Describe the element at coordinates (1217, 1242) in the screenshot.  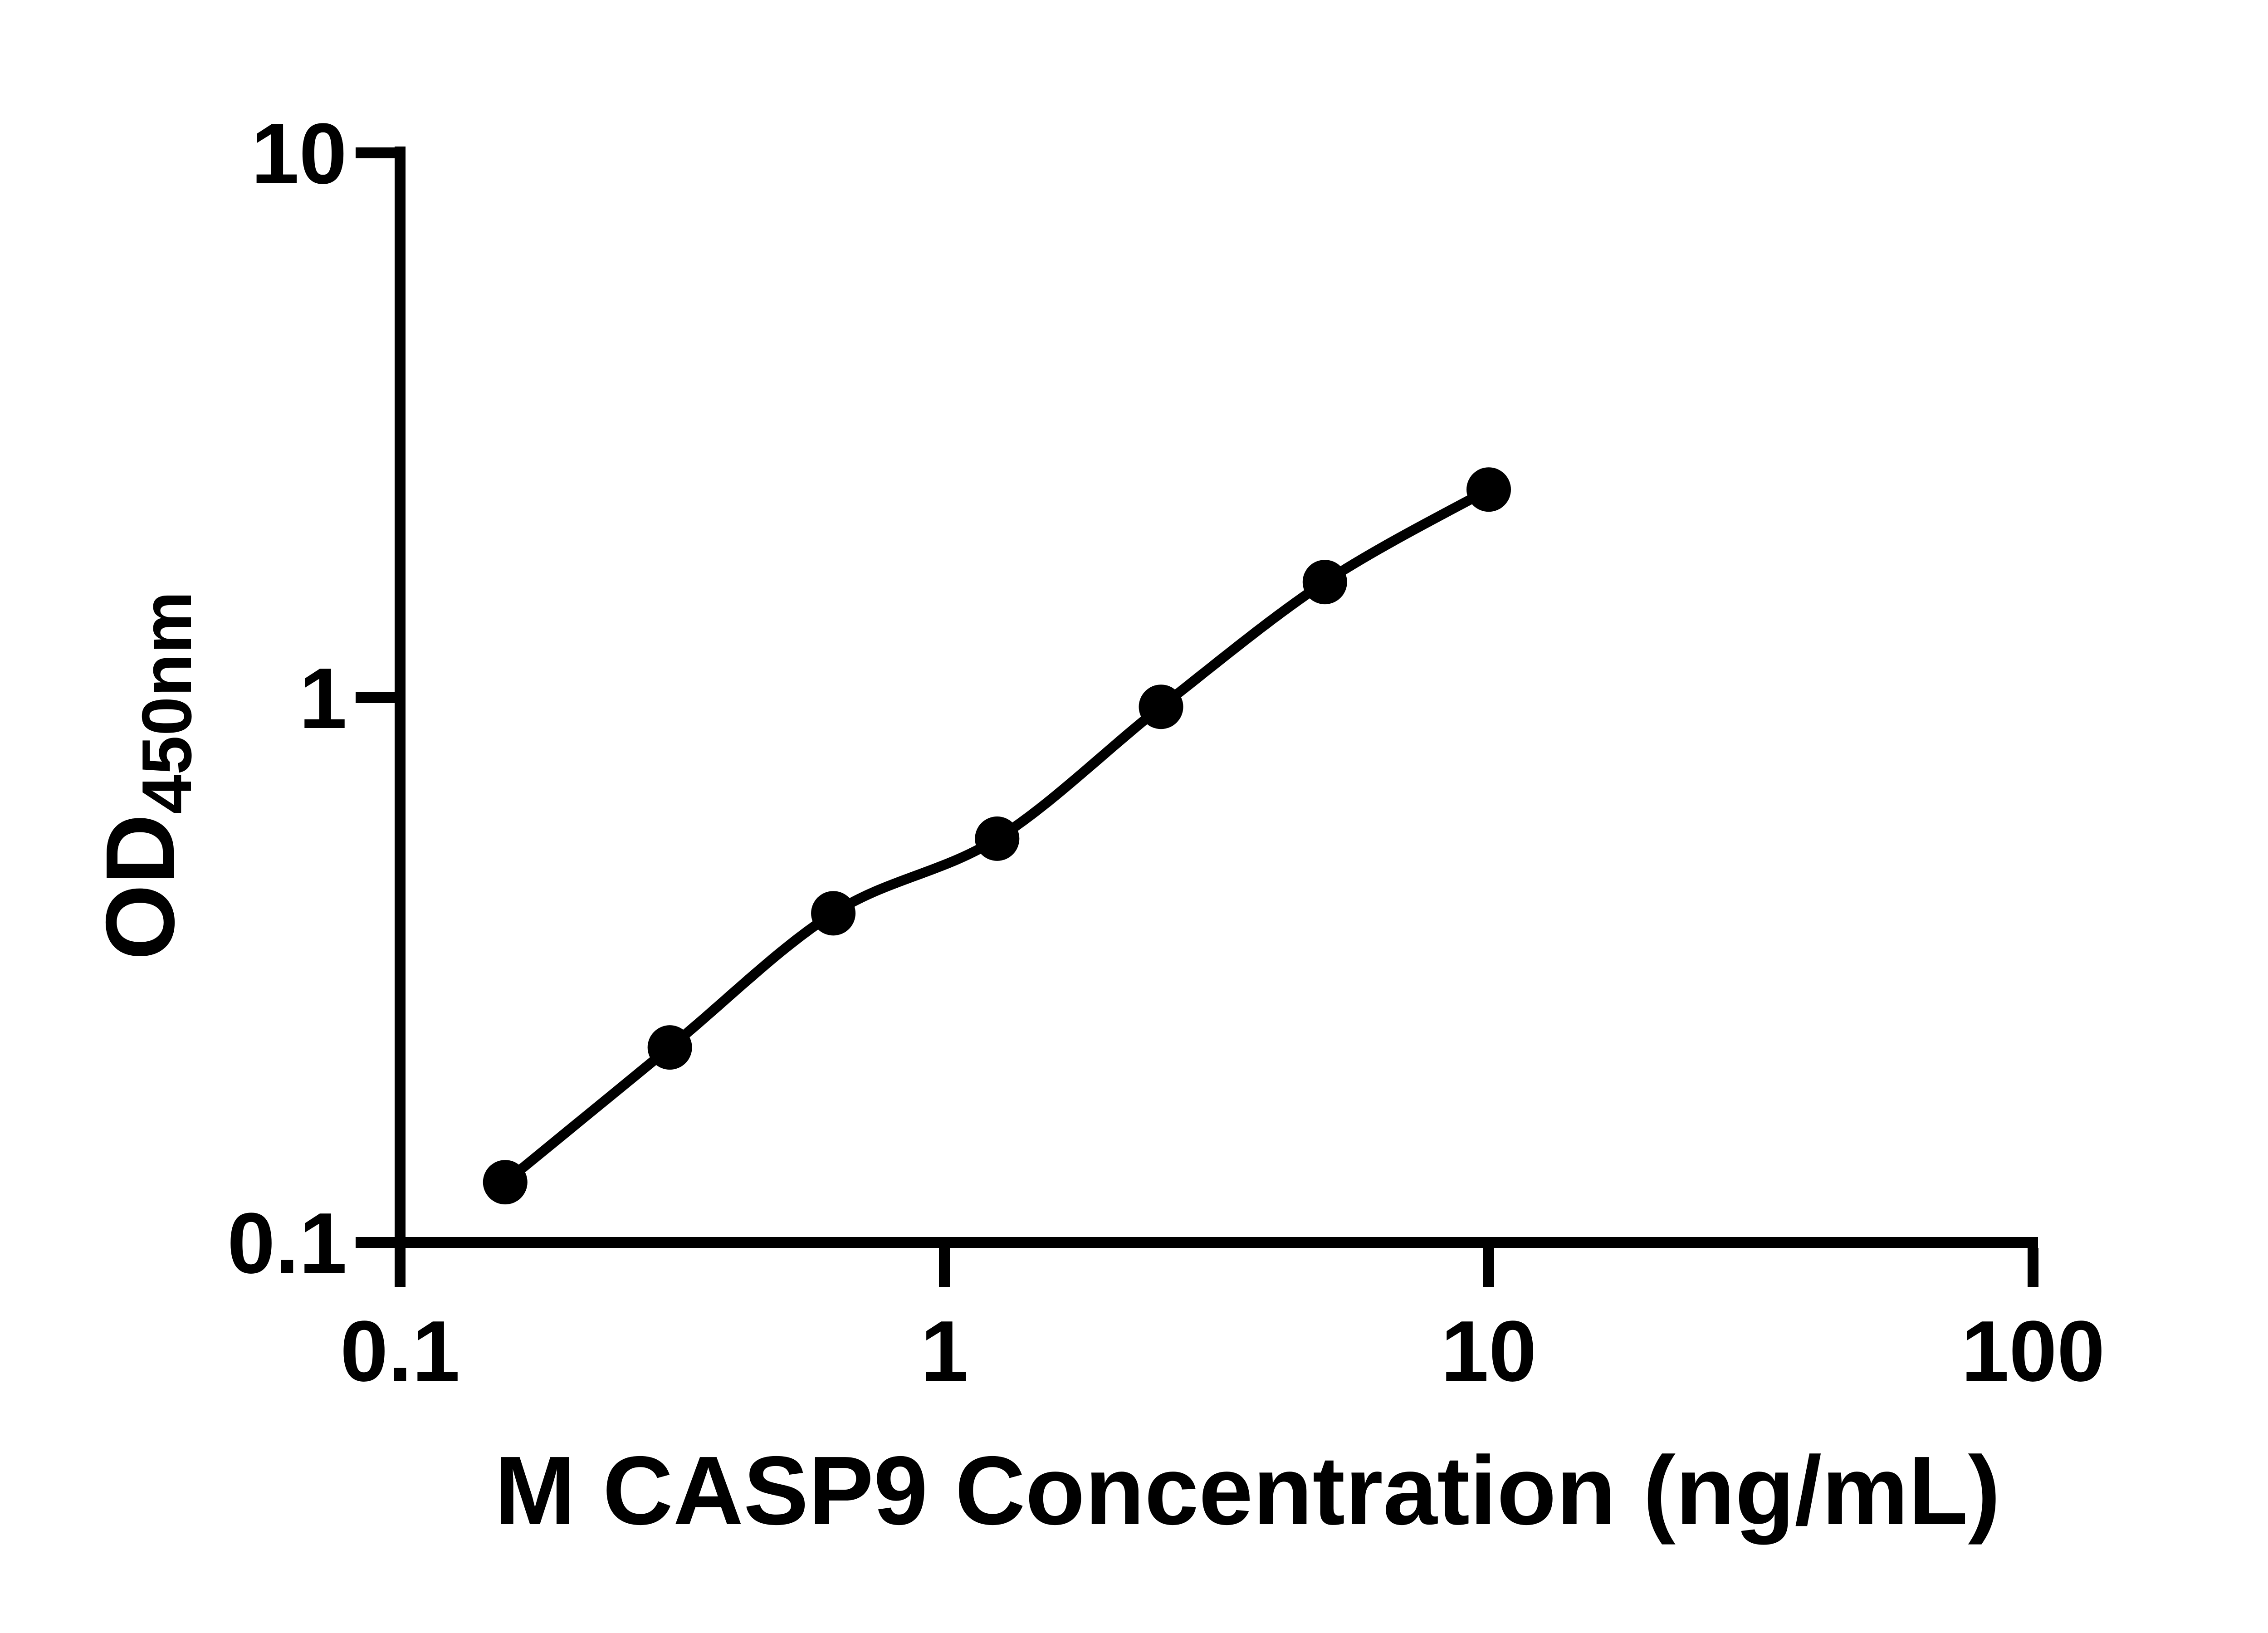
I see `x-axis-line` at that location.